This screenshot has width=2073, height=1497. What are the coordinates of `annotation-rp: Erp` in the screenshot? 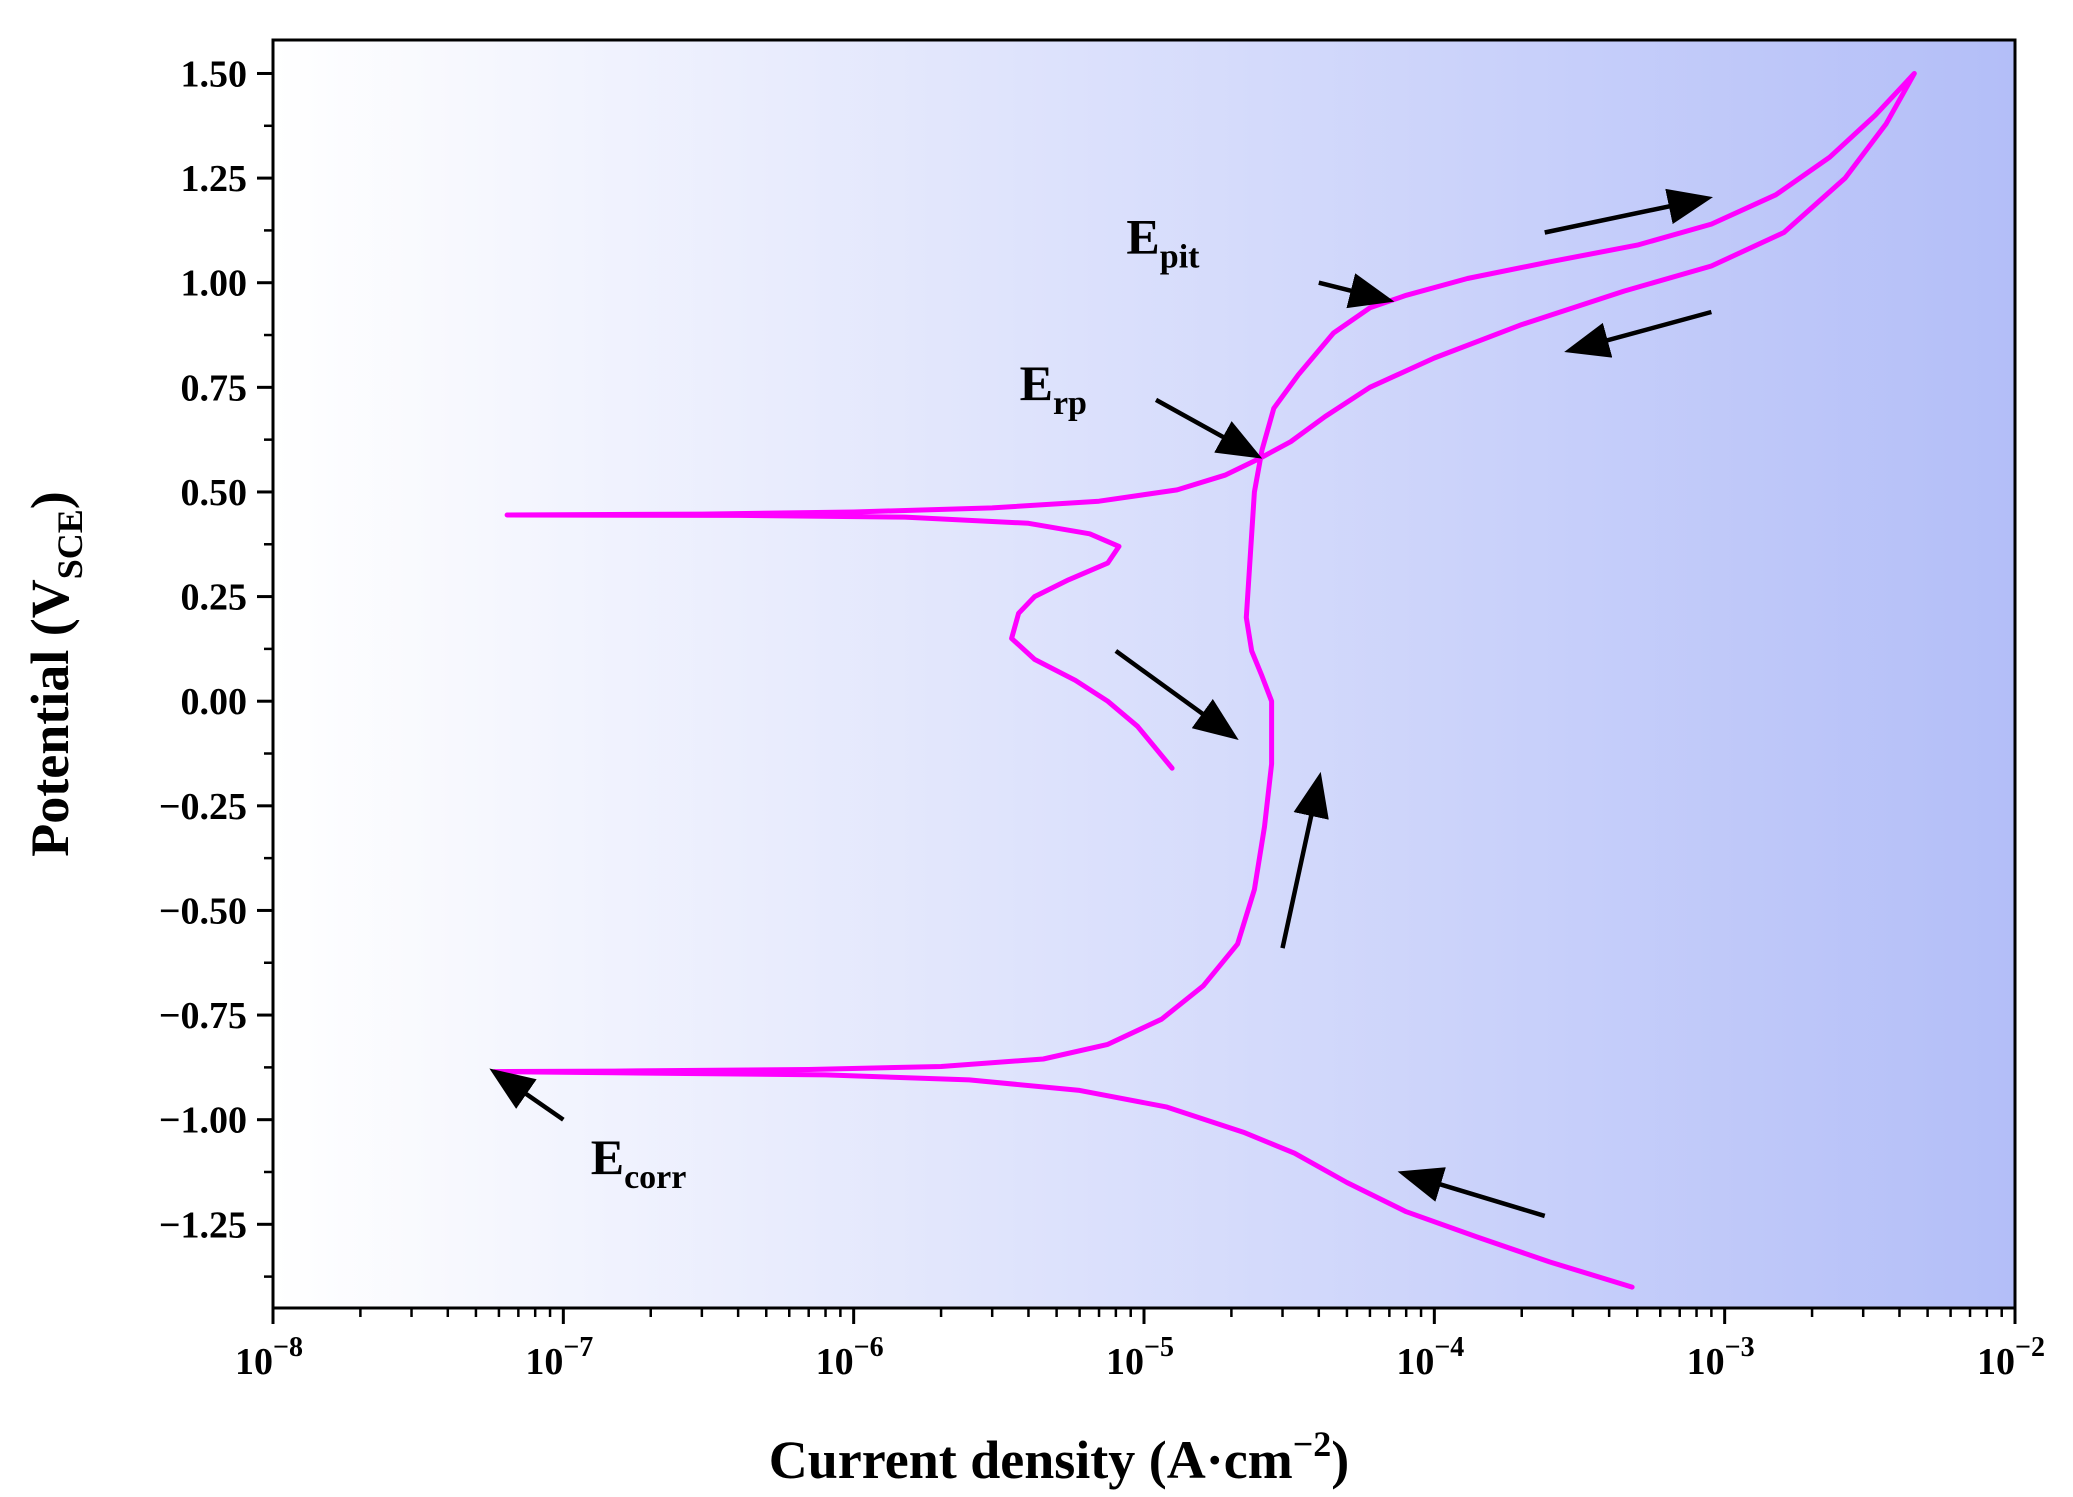 It's located at (1053, 388).